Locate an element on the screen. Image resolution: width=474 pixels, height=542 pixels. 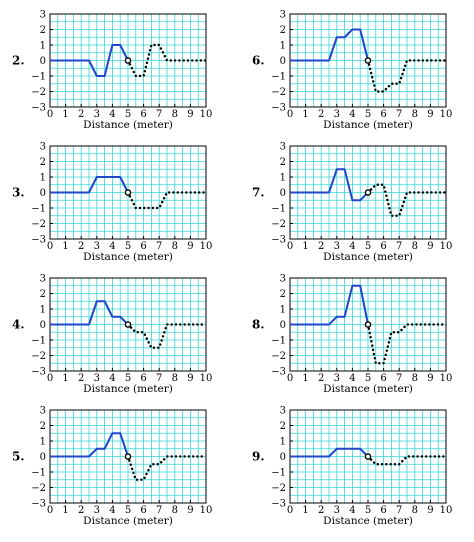
panel-number: 9. is located at coordinates (258, 457).